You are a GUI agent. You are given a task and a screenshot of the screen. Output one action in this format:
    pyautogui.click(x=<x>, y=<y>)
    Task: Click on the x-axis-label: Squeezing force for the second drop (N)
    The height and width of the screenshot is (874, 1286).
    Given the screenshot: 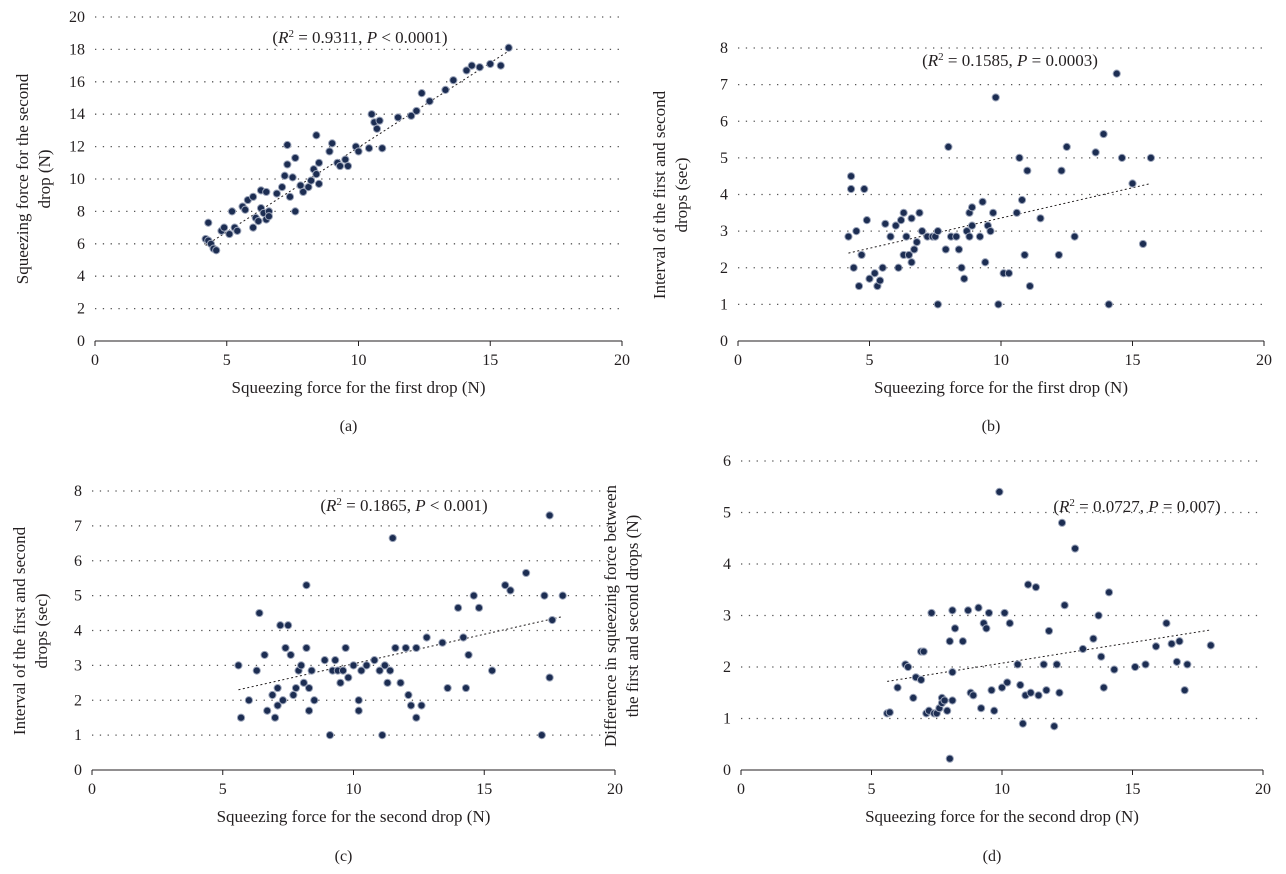 What is the action you would take?
    pyautogui.click(x=1002, y=816)
    